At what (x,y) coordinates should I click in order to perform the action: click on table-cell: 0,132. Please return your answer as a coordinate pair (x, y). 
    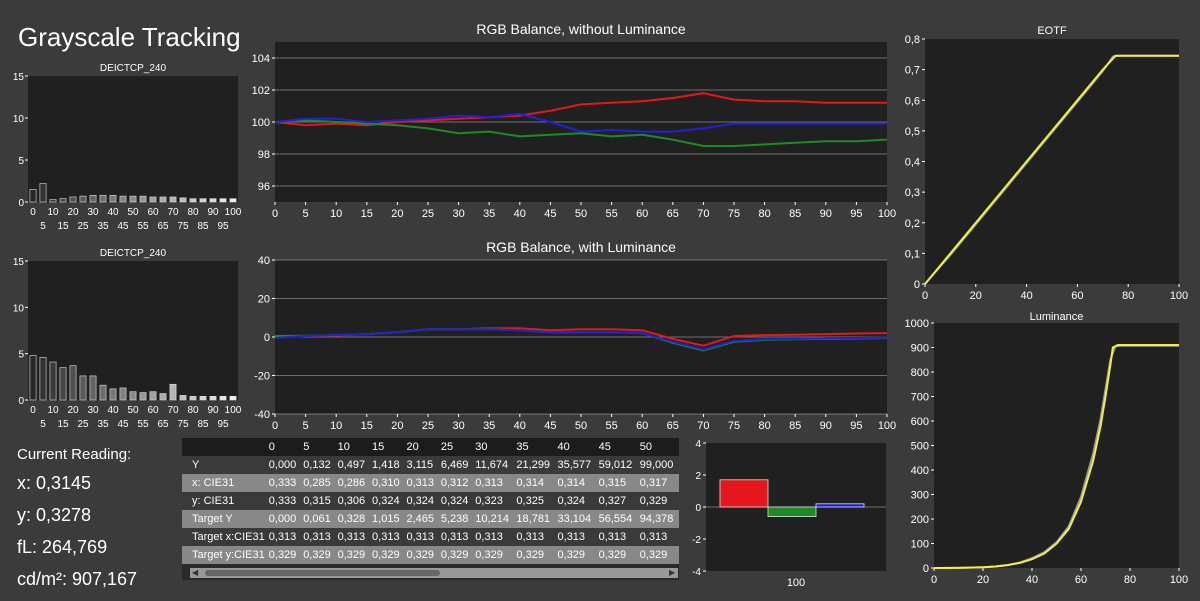
    Looking at the image, I should click on (318, 465).